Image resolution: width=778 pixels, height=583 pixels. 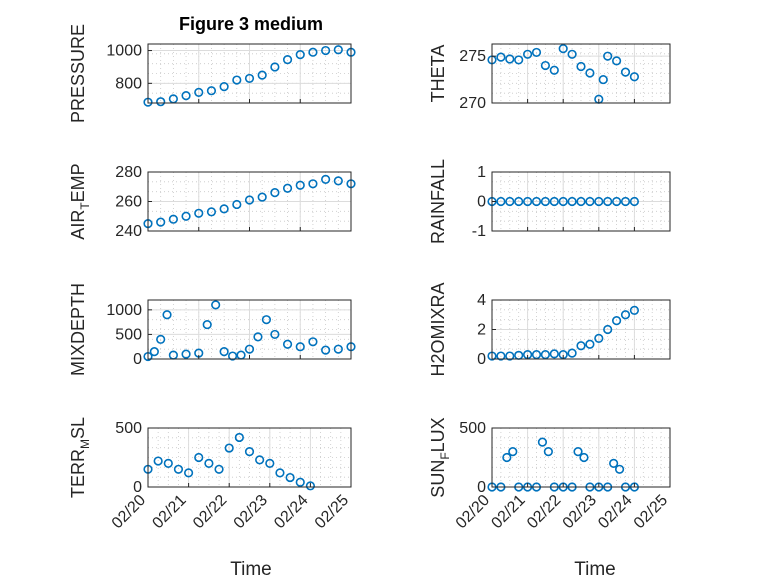 I want to click on axes-background, so click(x=249, y=457).